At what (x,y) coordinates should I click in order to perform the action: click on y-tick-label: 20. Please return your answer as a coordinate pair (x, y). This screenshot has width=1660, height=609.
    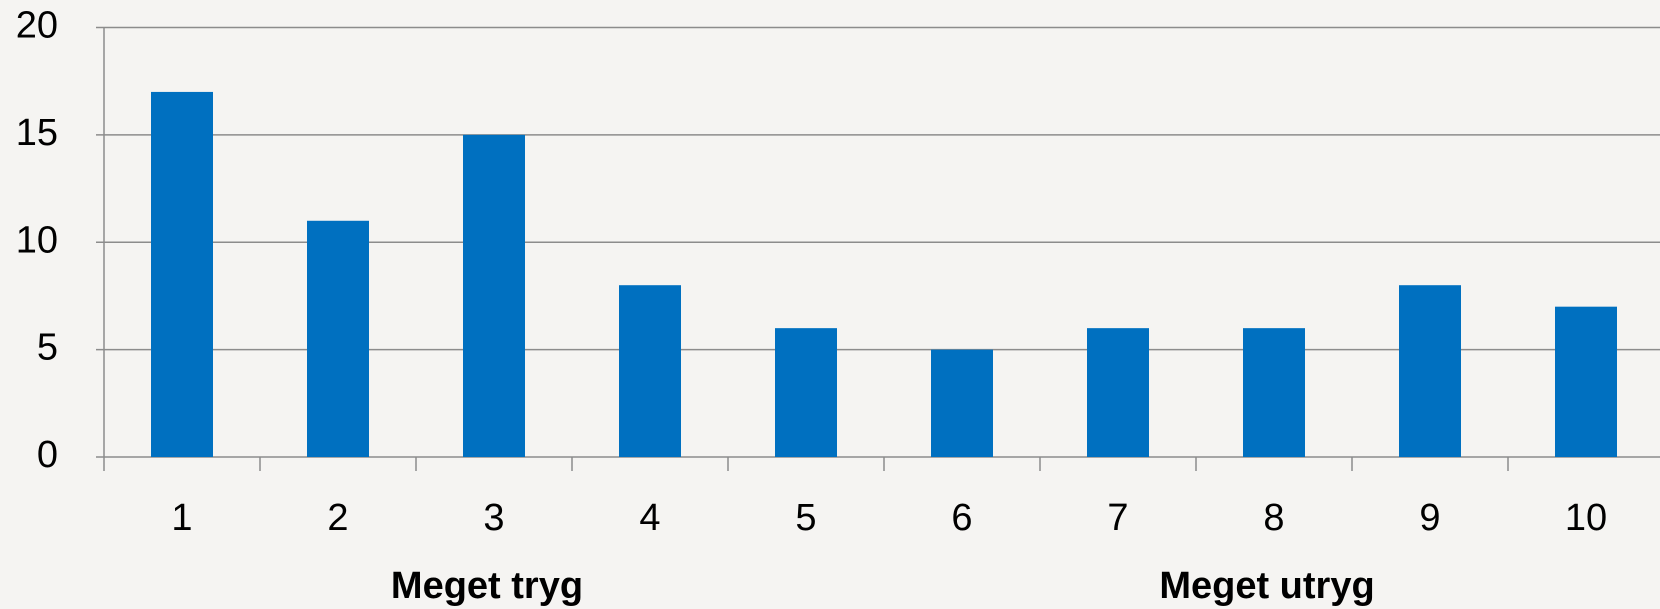
    Looking at the image, I should click on (37, 26).